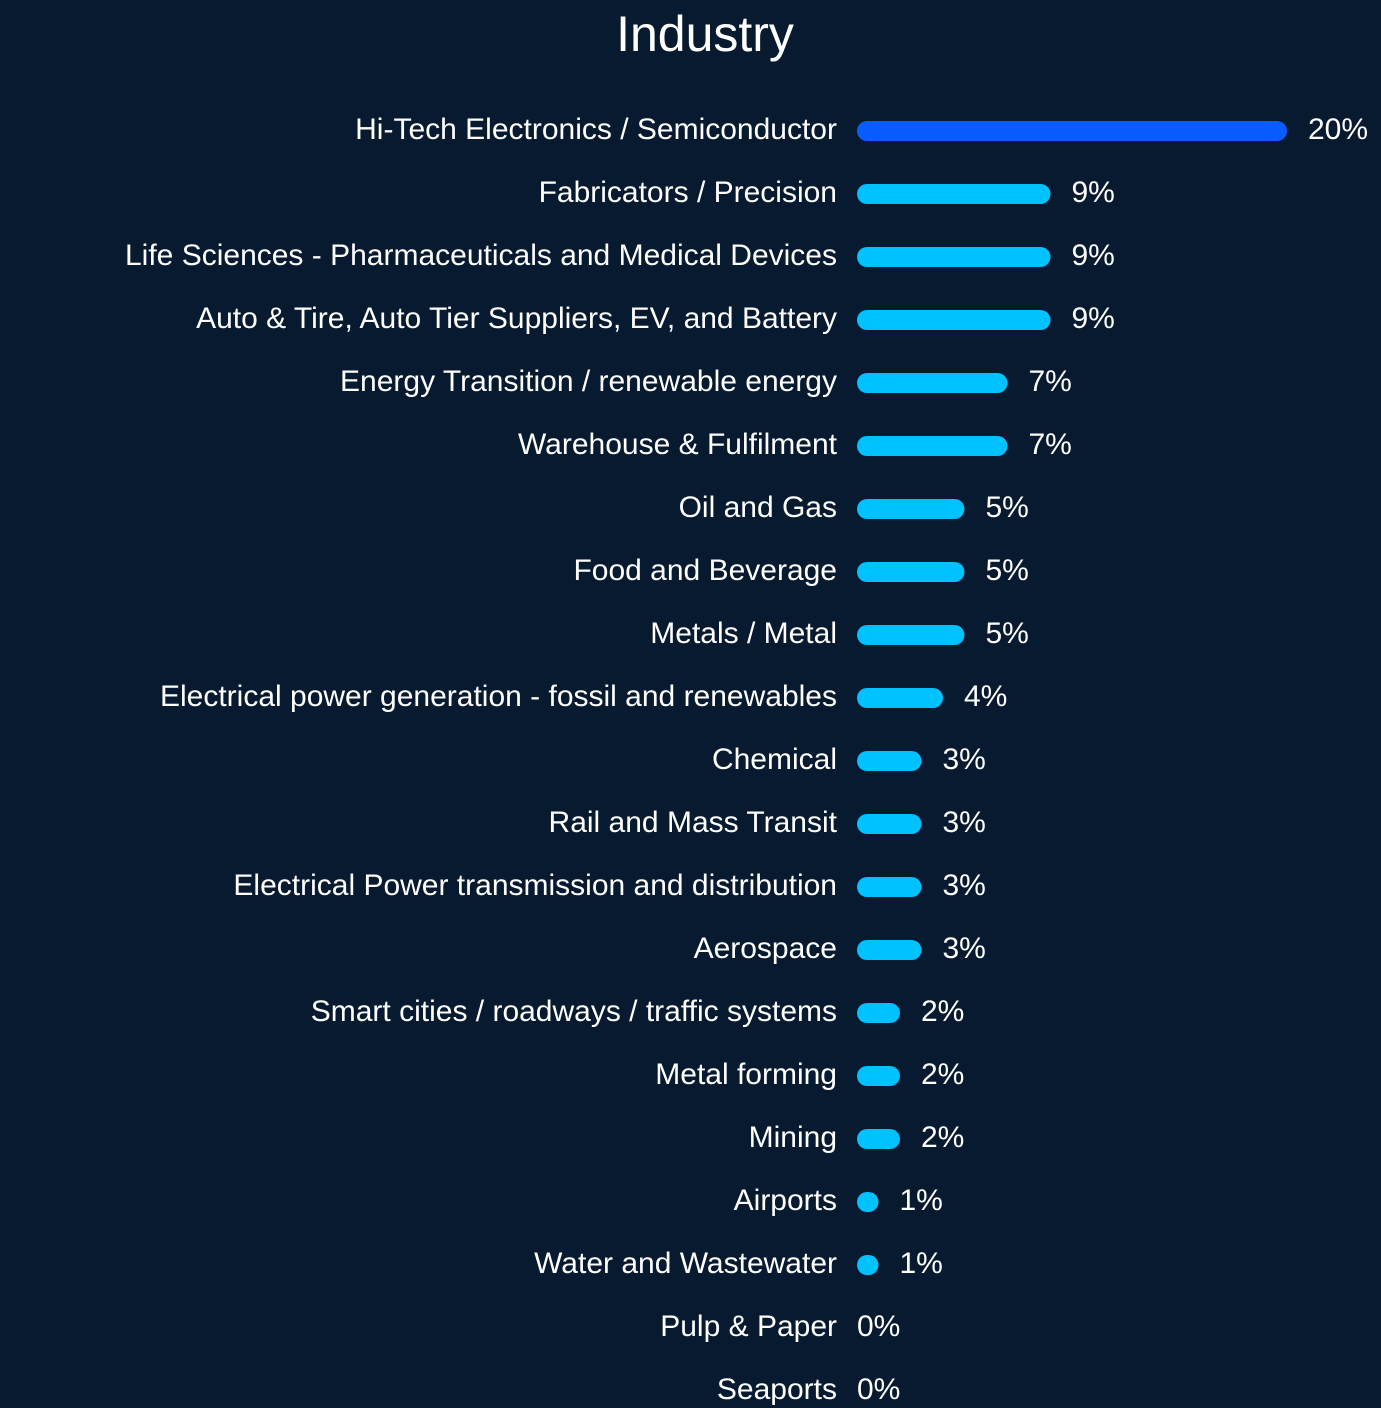 This screenshot has height=1408, width=1381. I want to click on category-label: Metal forming, so click(746, 1074).